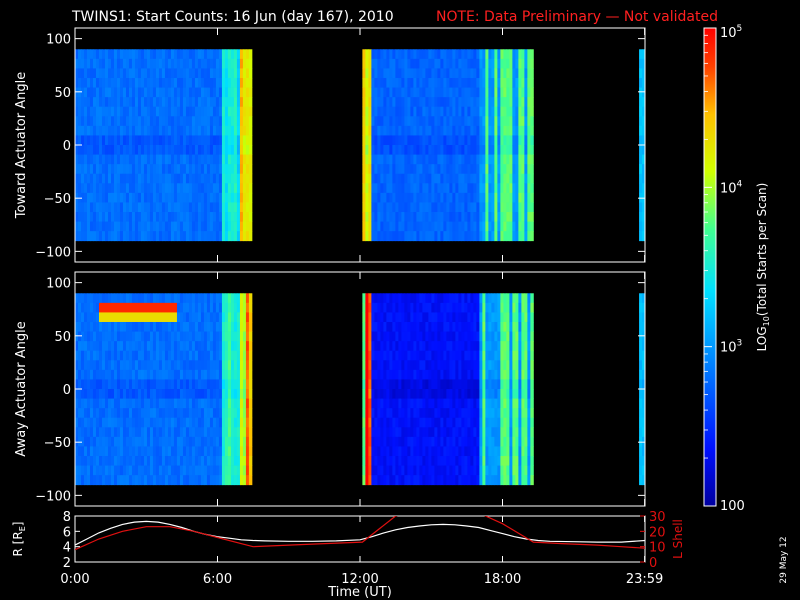 This screenshot has height=600, width=800. I want to click on y-axis-label: Toward Actuator Angle, so click(21, 145).